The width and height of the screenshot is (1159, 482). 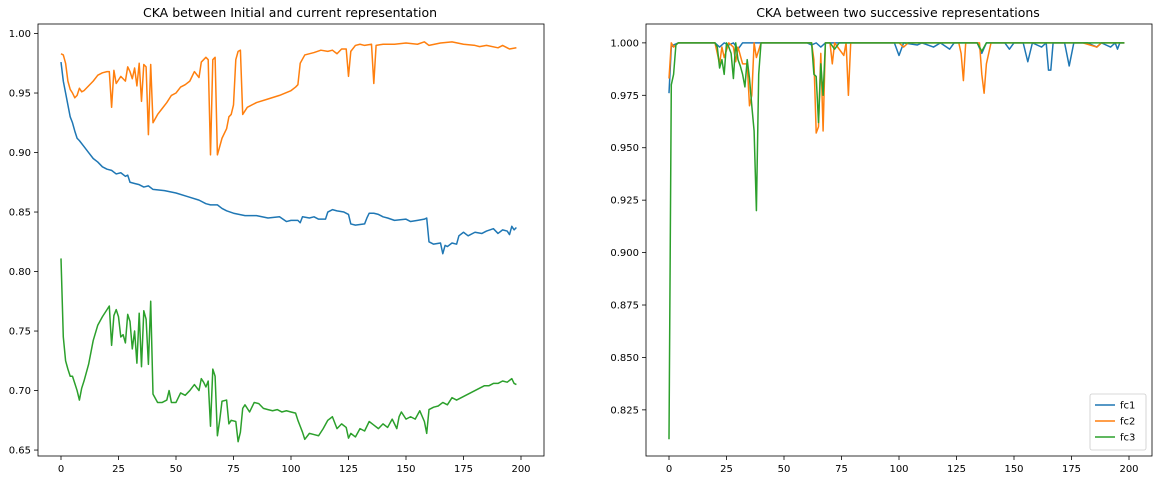 I want to click on left-y-tick-label: 0.70, so click(x=20, y=391).